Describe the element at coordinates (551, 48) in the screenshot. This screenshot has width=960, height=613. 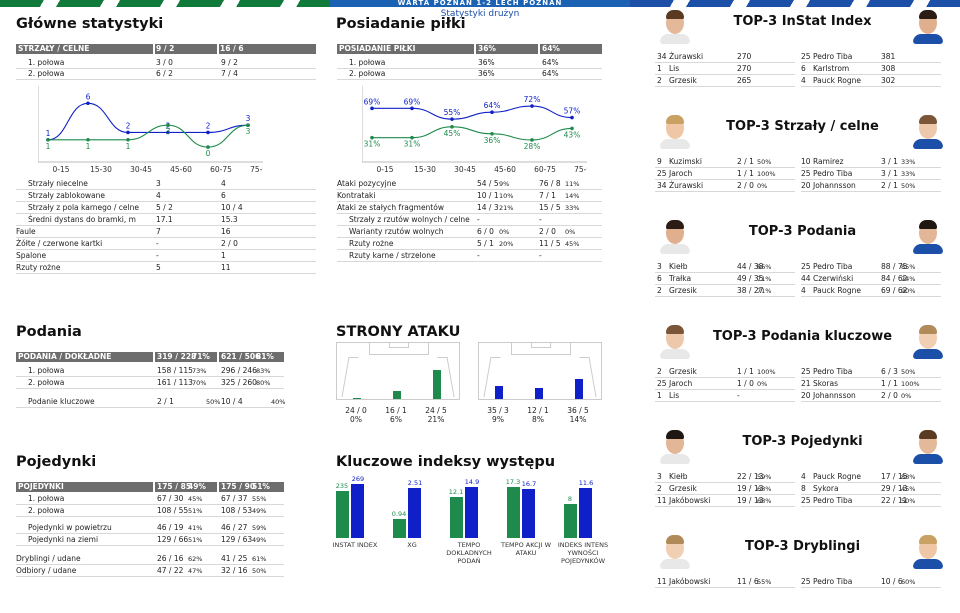
I see `header-cell: 64%` at that location.